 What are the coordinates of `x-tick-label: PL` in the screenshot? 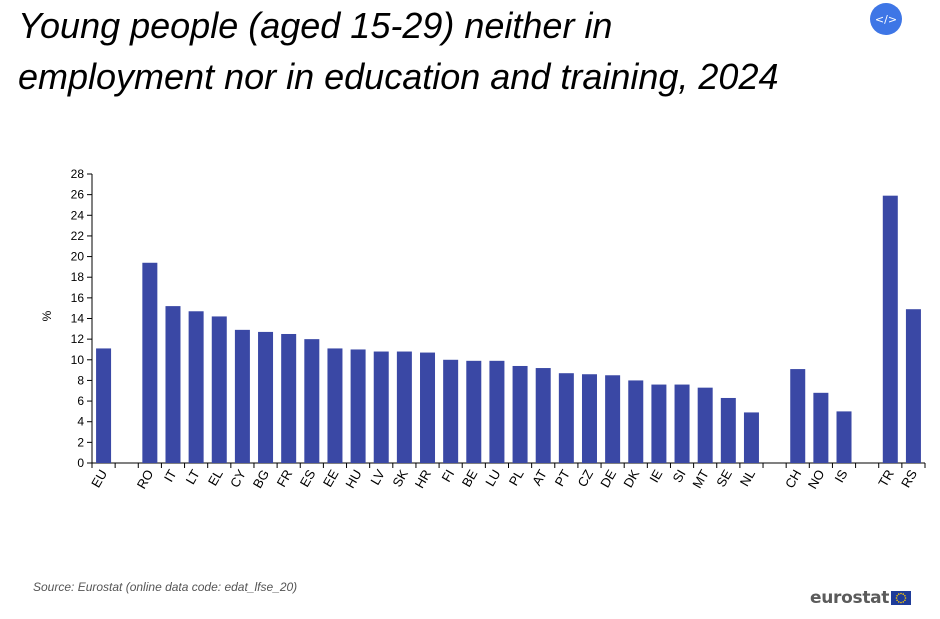 It's located at (516, 477).